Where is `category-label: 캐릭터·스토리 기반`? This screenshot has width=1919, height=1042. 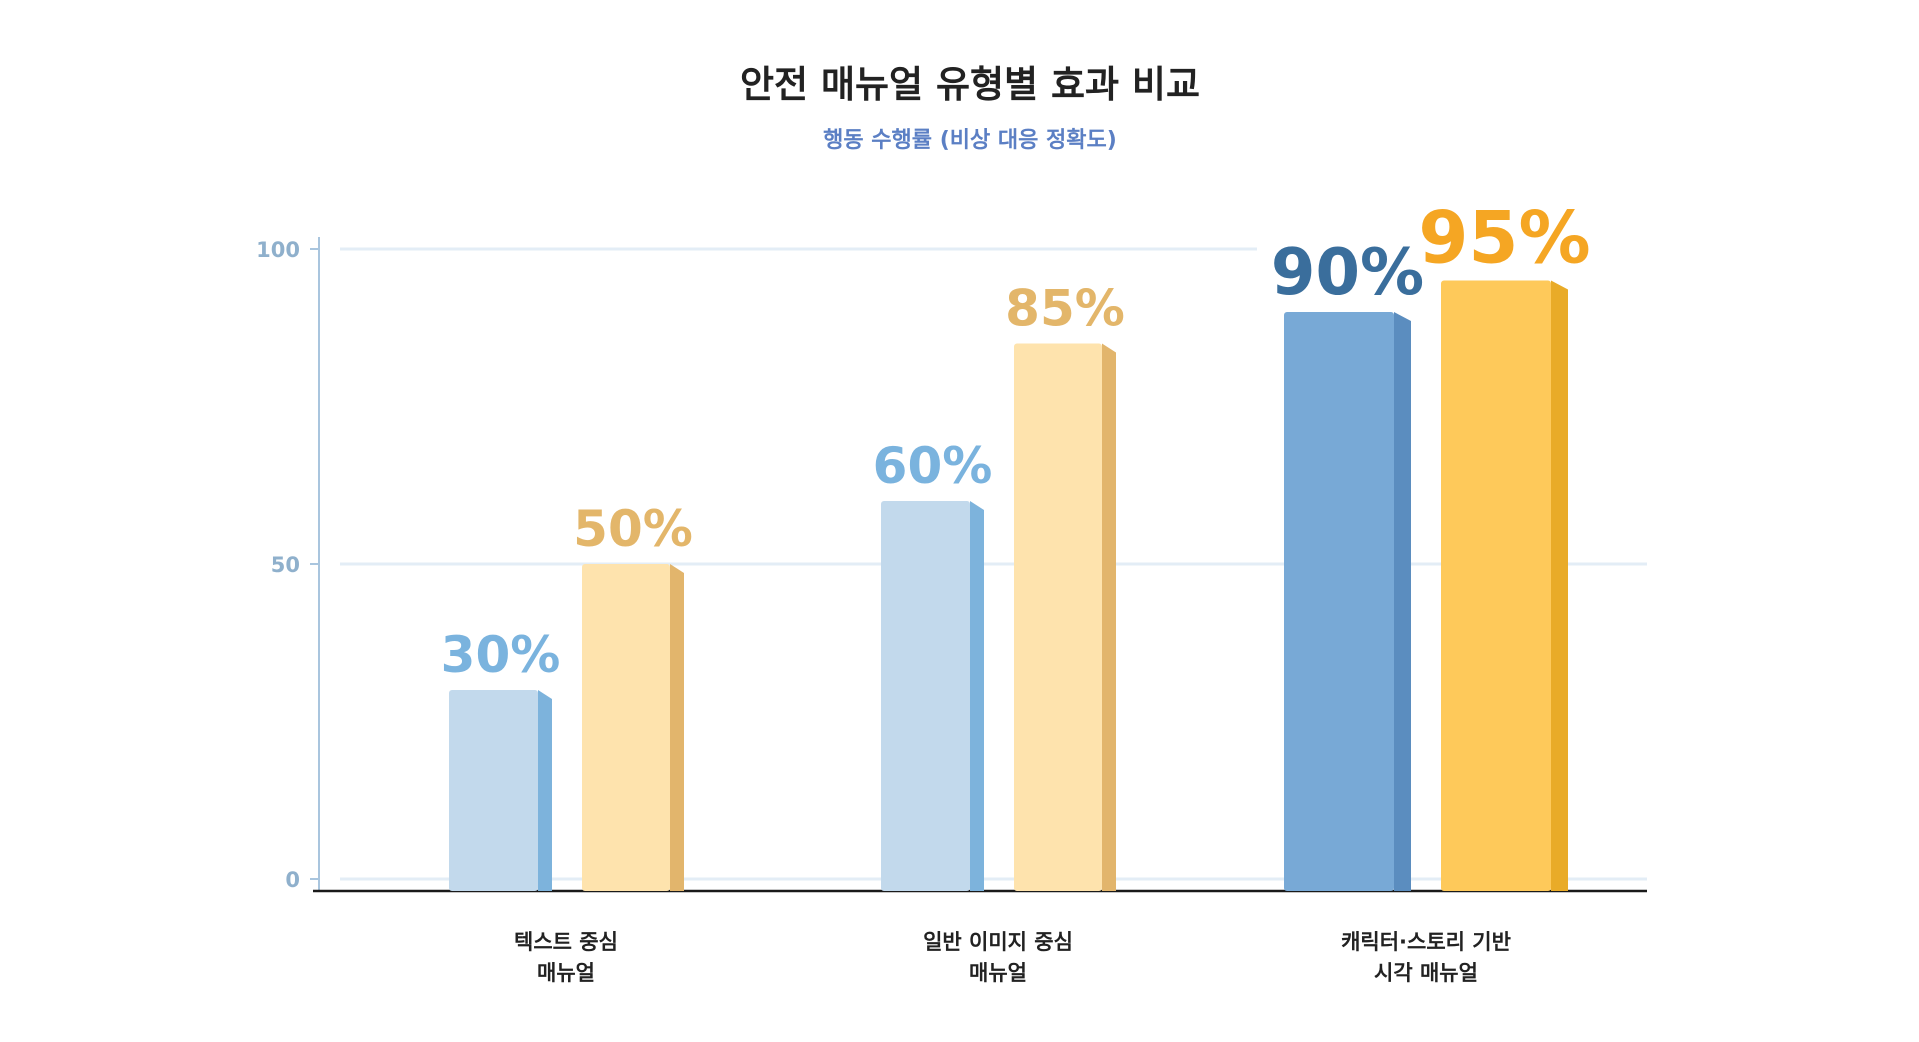 category-label: 캐릭터·스토리 기반 is located at coordinates (1426, 942).